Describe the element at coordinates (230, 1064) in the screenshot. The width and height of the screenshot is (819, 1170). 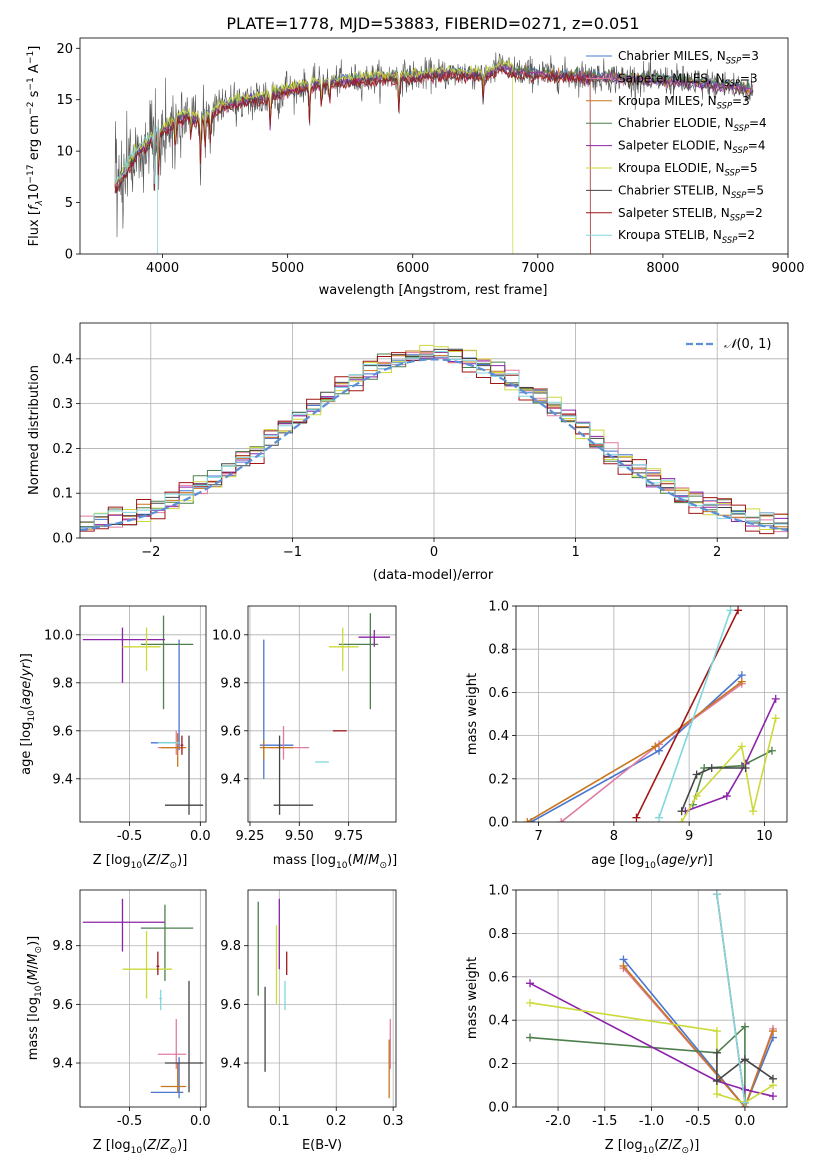
I see `y-tick-label: 9.4` at that location.